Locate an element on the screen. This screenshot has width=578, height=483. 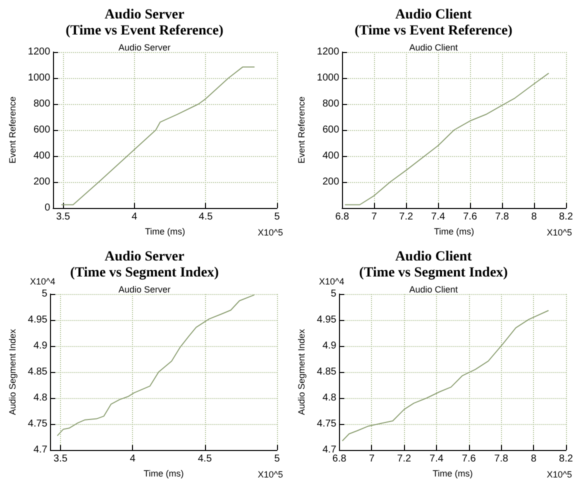
chart-title: Audio Client (Time vs Event Reference) is located at coordinates (433, 23).